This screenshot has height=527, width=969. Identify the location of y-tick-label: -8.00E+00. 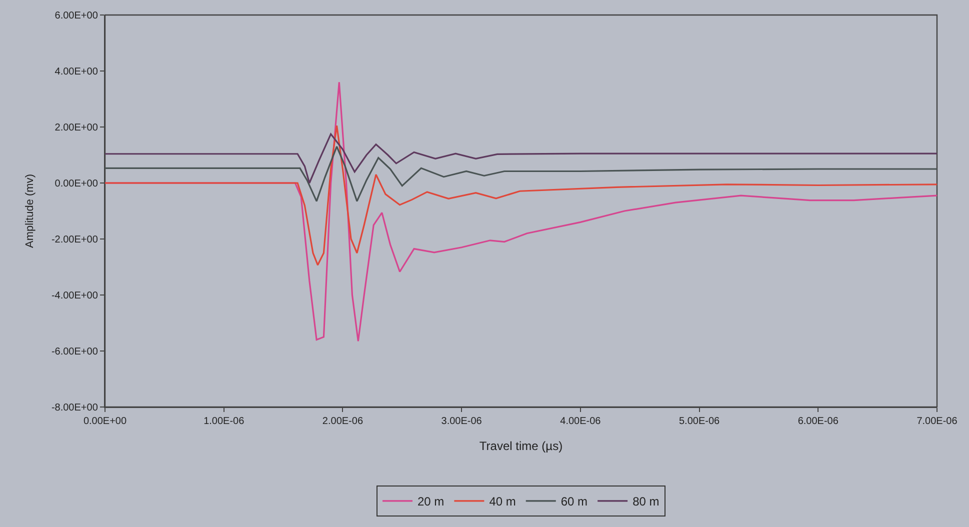
(74, 408).